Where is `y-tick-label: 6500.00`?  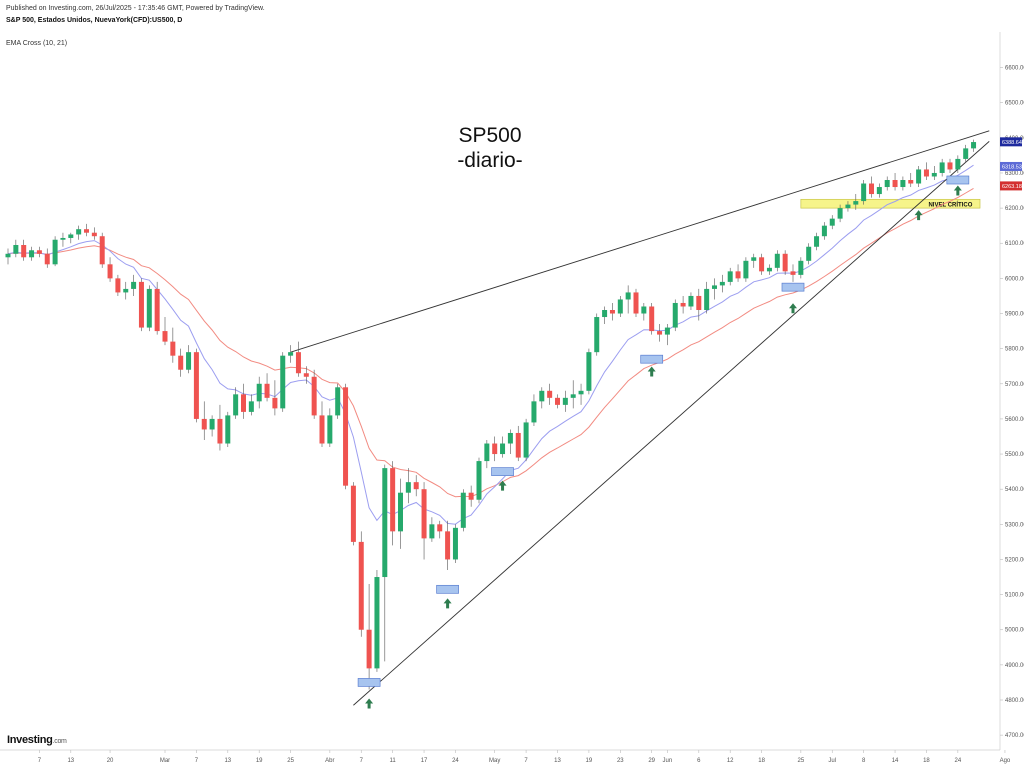 y-tick-label: 6500.00 is located at coordinates (1014, 104).